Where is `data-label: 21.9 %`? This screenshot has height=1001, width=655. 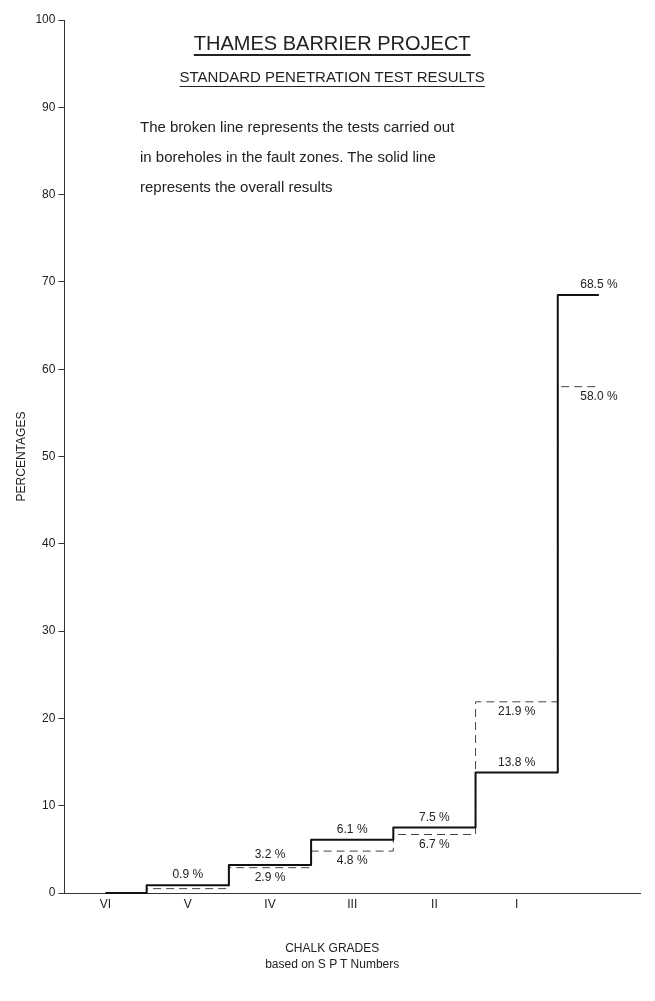
data-label: 21.9 % is located at coordinates (516, 711).